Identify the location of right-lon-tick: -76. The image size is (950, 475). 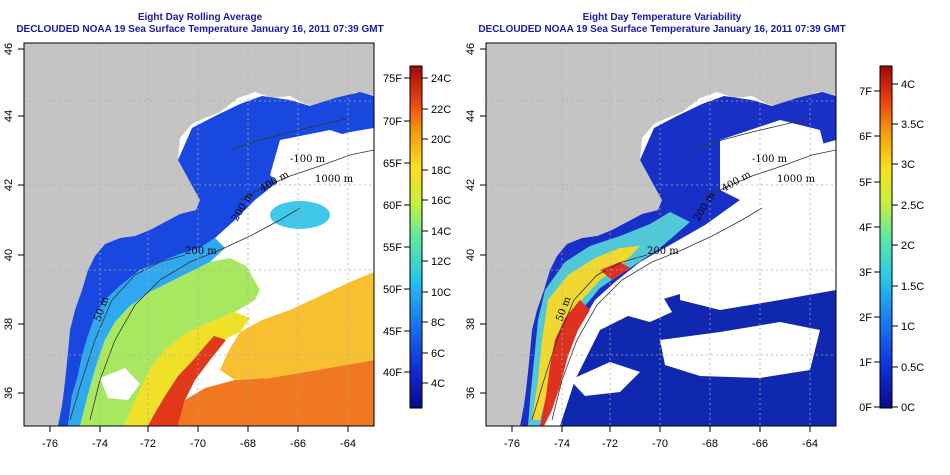
(512, 444).